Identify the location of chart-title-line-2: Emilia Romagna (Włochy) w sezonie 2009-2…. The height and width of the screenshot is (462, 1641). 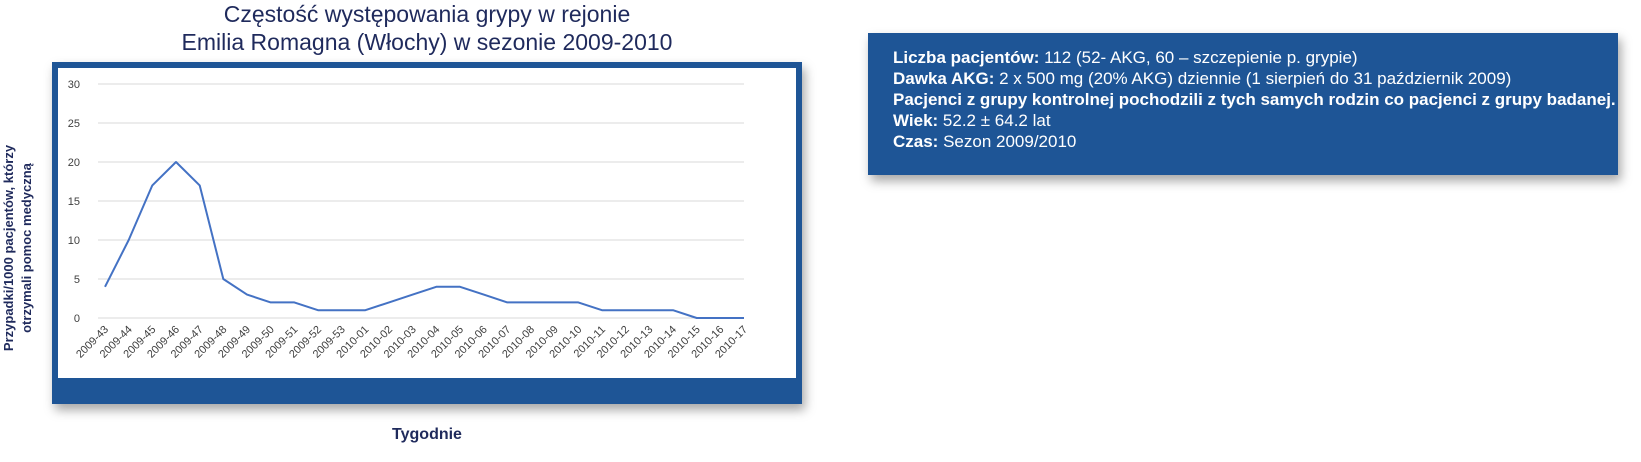
(427, 42).